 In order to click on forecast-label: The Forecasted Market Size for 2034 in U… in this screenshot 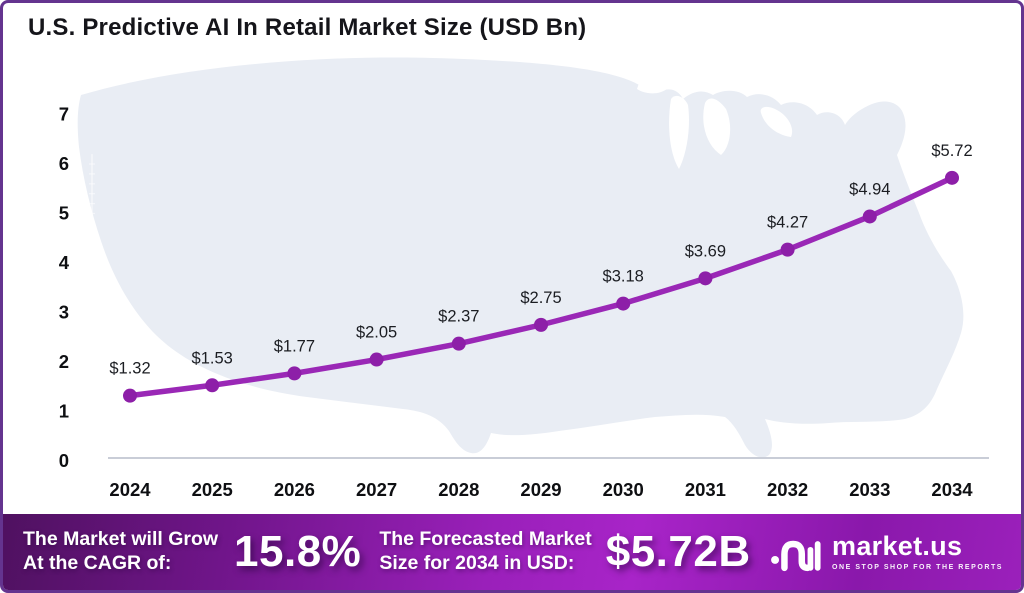, I will do `click(485, 552)`.